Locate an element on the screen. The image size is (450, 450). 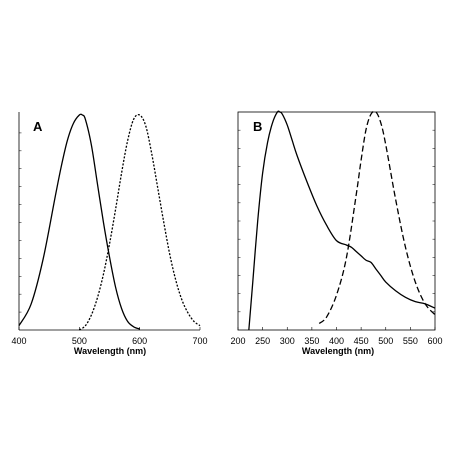
panel-b-x-tick-label: 300 is located at coordinates (287, 341).